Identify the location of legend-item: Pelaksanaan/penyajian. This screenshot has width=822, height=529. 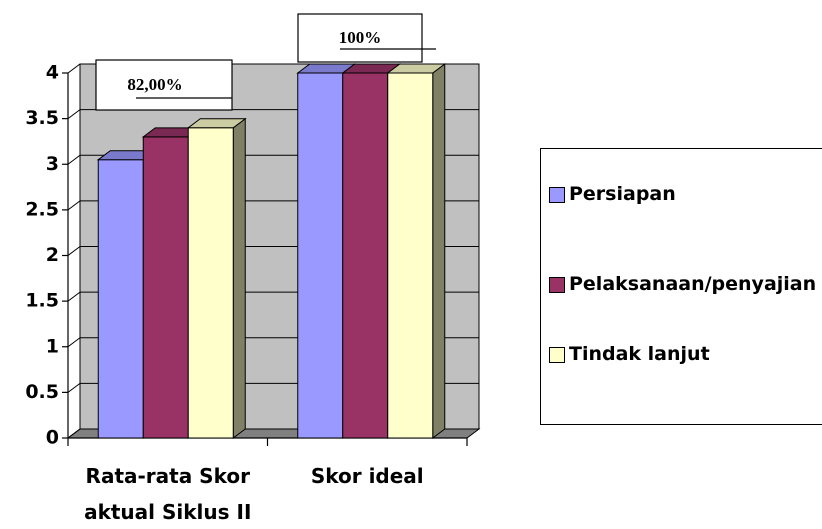
(684, 284).